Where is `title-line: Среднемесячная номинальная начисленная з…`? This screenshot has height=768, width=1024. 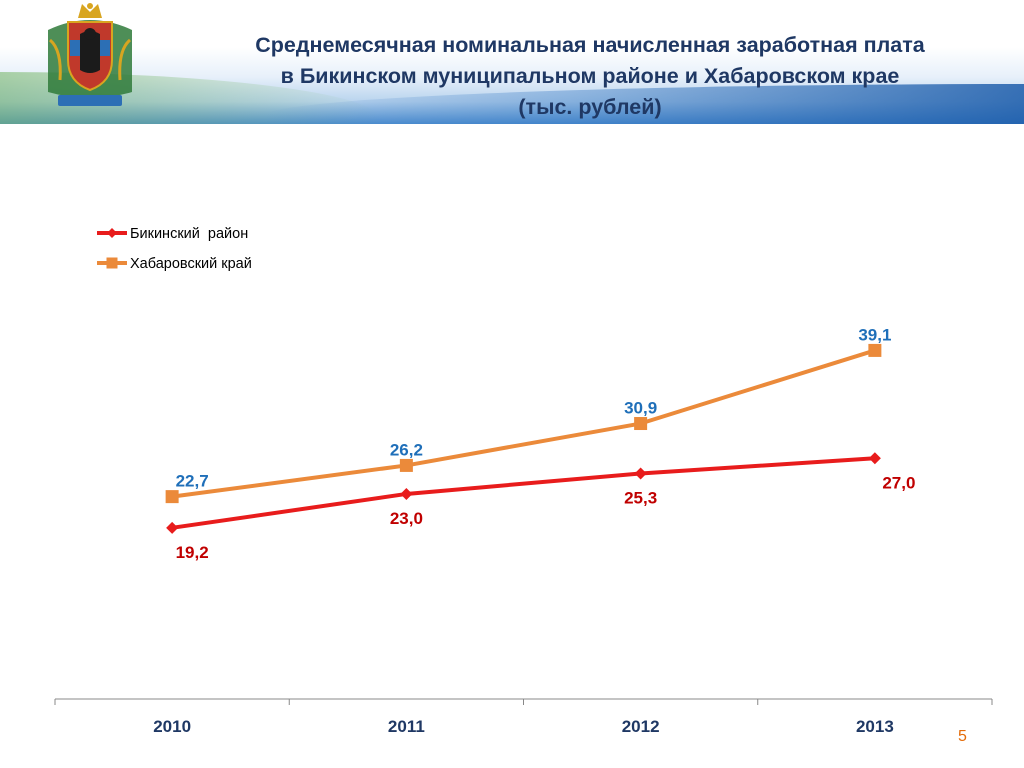
title-line: Среднемесячная номинальная начисленная з… is located at coordinates (590, 45).